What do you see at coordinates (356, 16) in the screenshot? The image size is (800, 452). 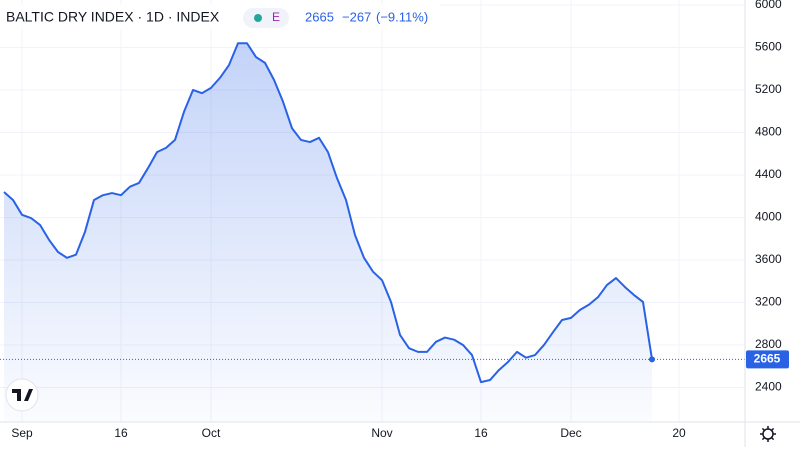 I see `change: −267` at bounding box center [356, 16].